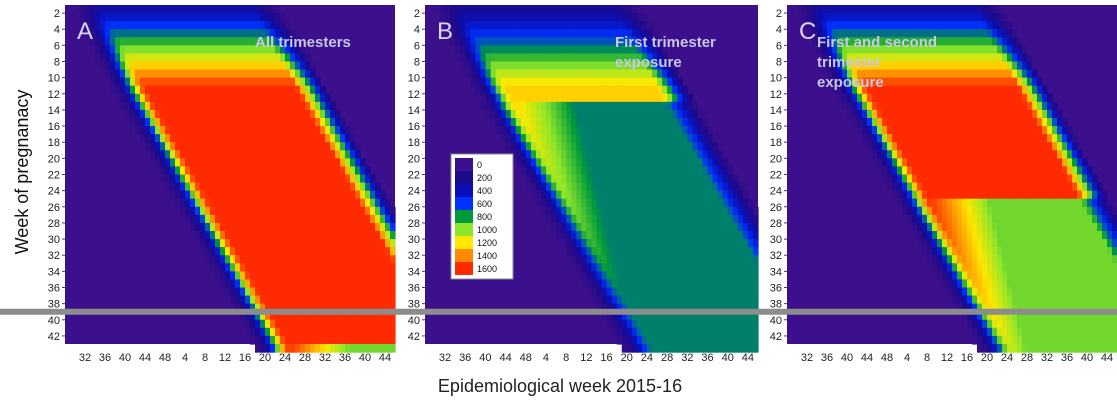 Image resolution: width=1117 pixels, height=402 pixels. I want to click on x-tick-label: 32, so click(687, 358).